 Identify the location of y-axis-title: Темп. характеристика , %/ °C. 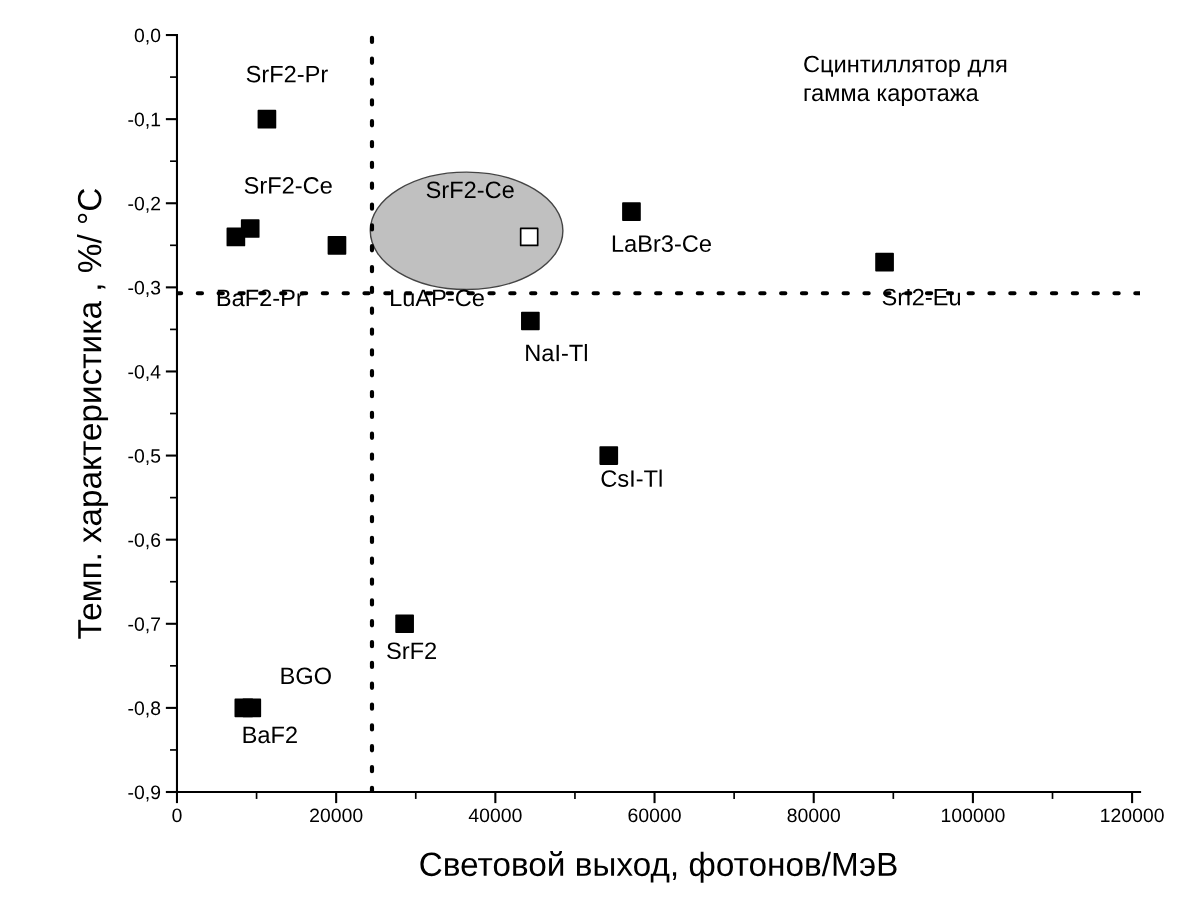
(92, 413).